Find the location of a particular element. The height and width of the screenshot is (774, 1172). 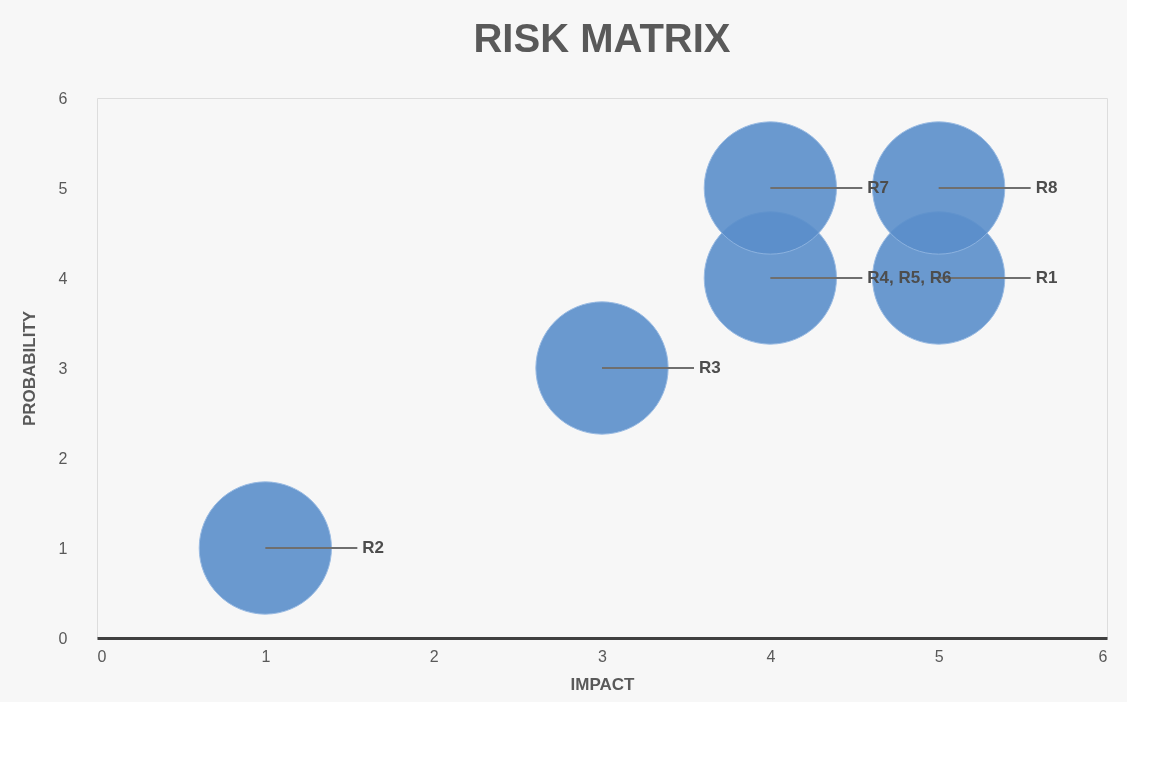

x-tick-label: 6 is located at coordinates (1103, 656).